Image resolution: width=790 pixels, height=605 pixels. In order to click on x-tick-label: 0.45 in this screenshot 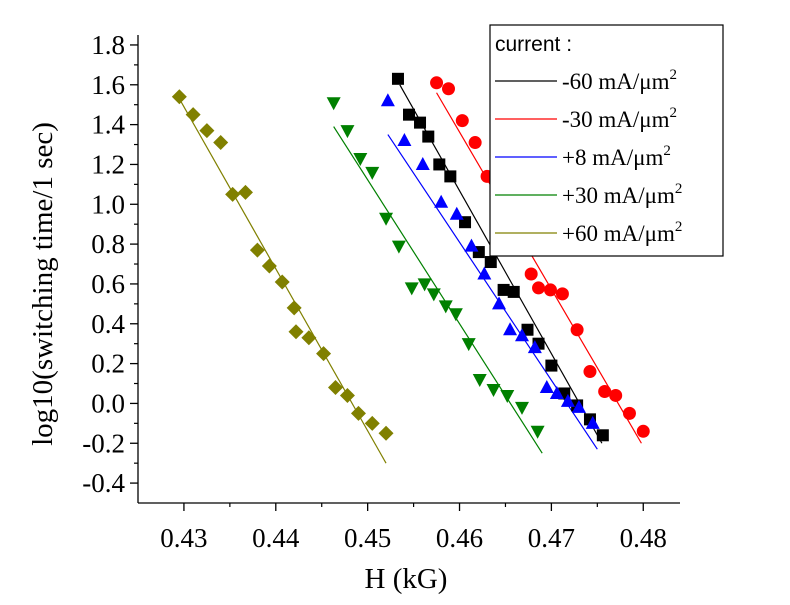, I will do `click(367, 538)`.